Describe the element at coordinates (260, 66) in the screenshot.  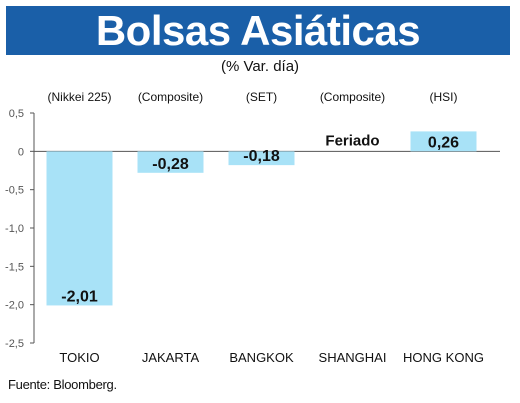
I see `chart-subtitle: (% Var. día)` at that location.